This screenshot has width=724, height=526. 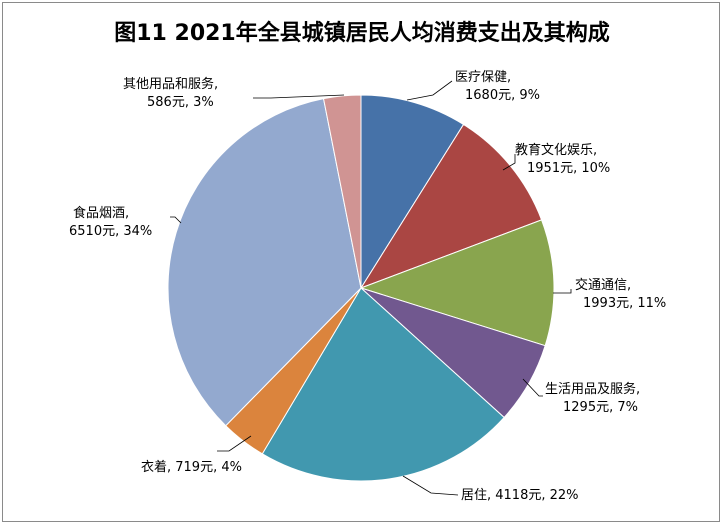 I want to click on slice-label-value-2: 1993元, 11%, so click(x=624, y=303).